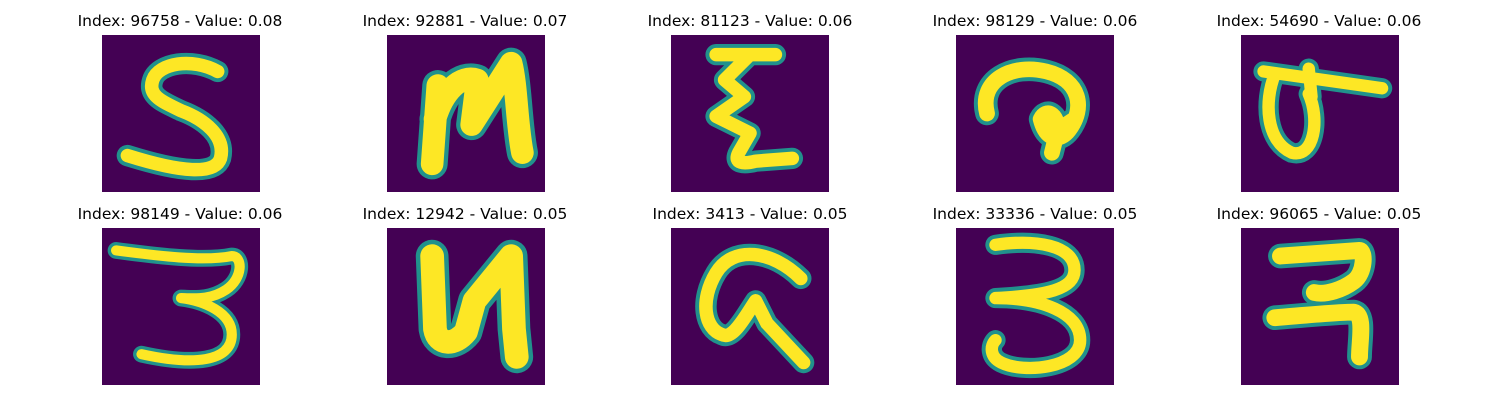  What do you see at coordinates (1319, 214) in the screenshot?
I see `panel-title: Index: 96065 - Value: 0.05` at bounding box center [1319, 214].